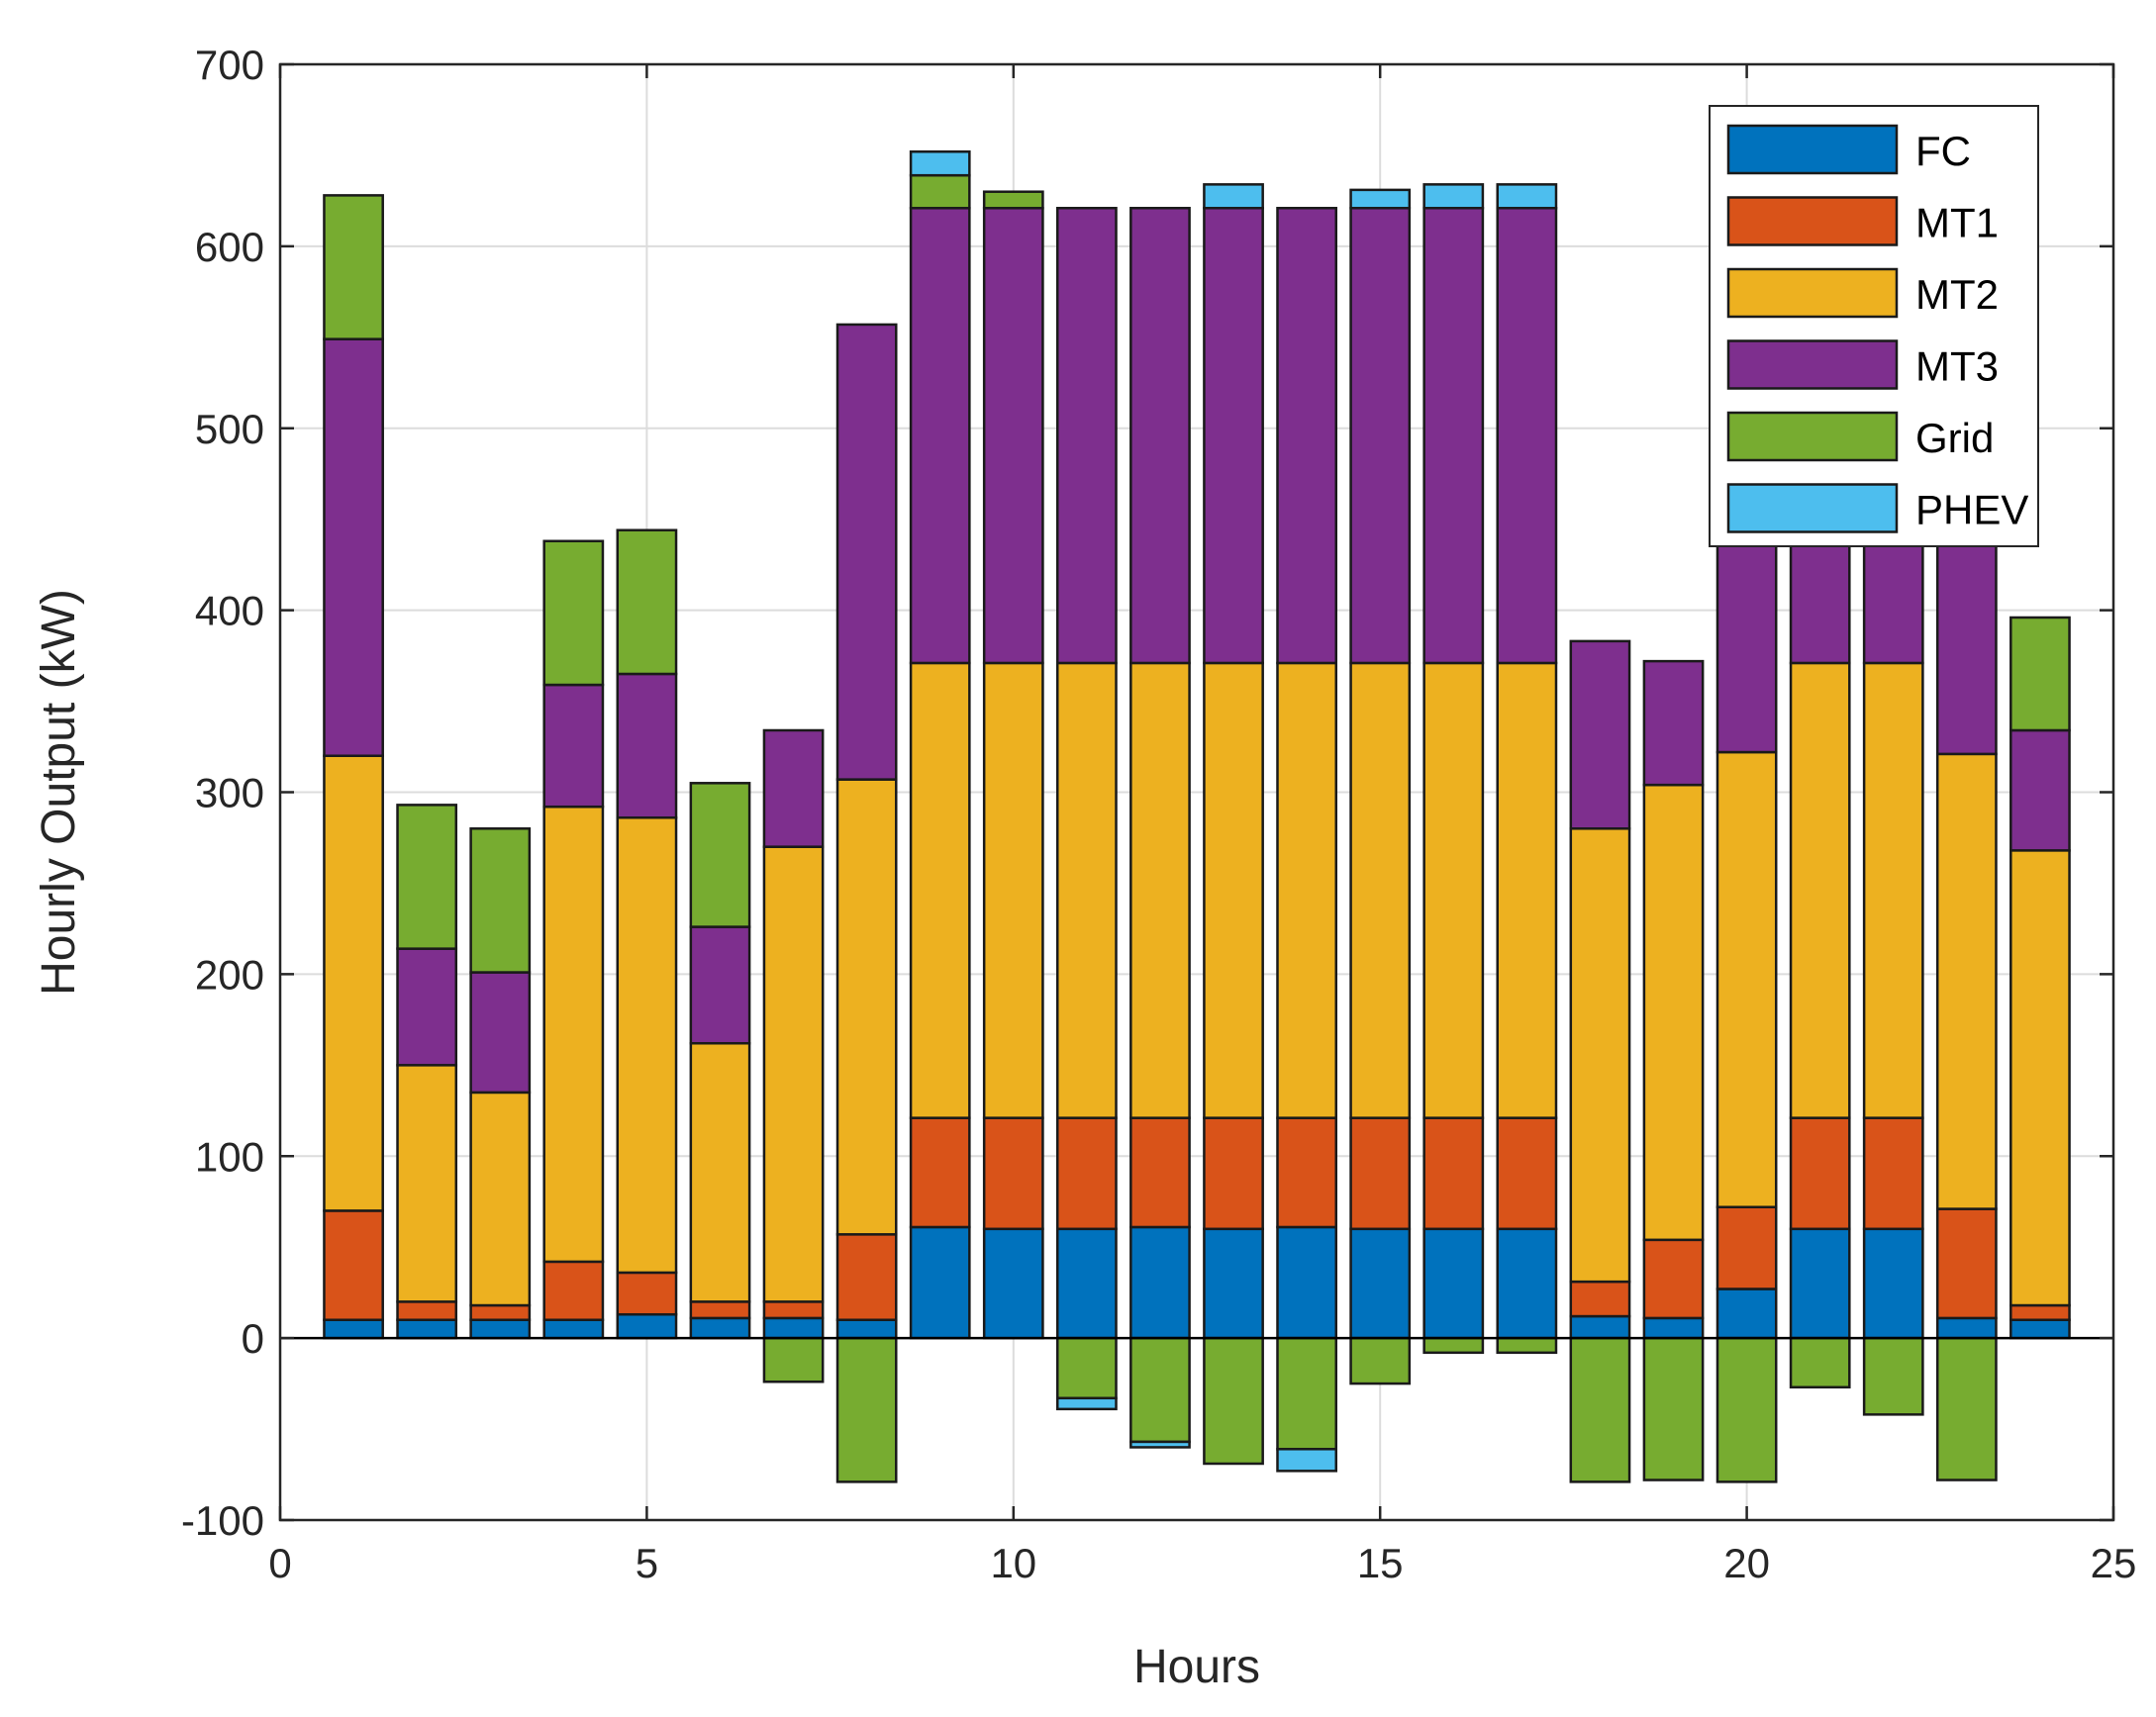 Image resolution: width=2156 pixels, height=1717 pixels. I want to click on legend-box, so click(1874, 326).